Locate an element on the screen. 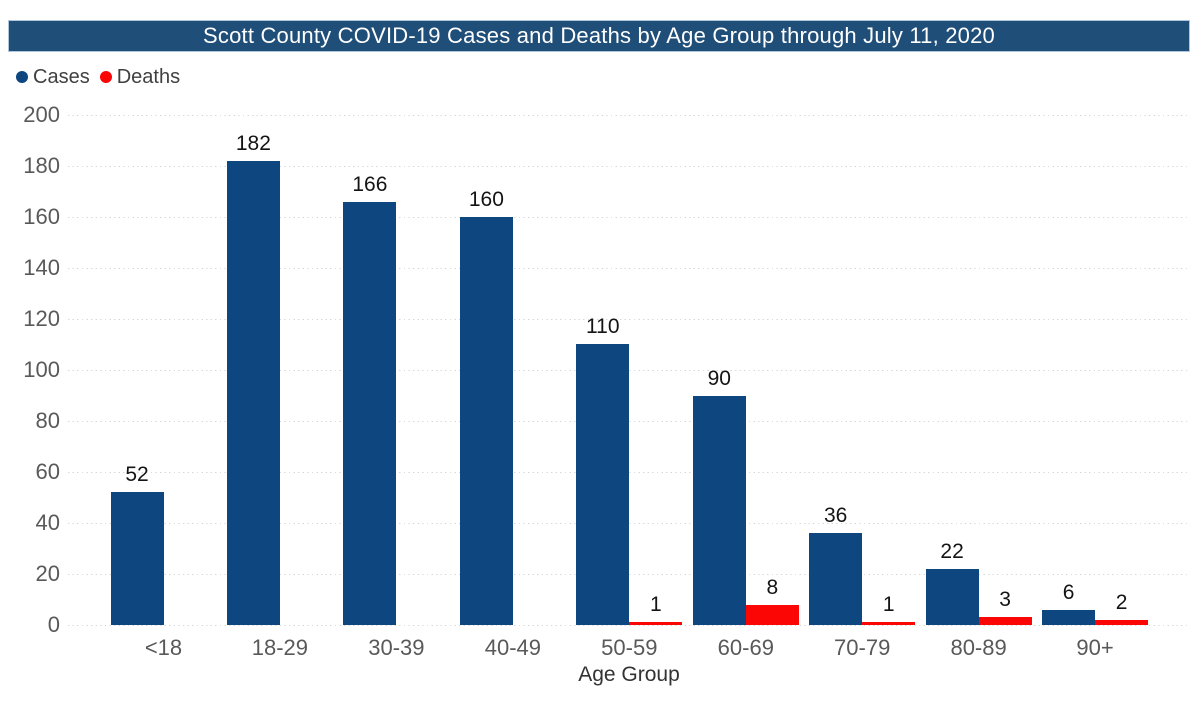 The image size is (1200, 712). y-tick-label: 60 is located at coordinates (47, 471).